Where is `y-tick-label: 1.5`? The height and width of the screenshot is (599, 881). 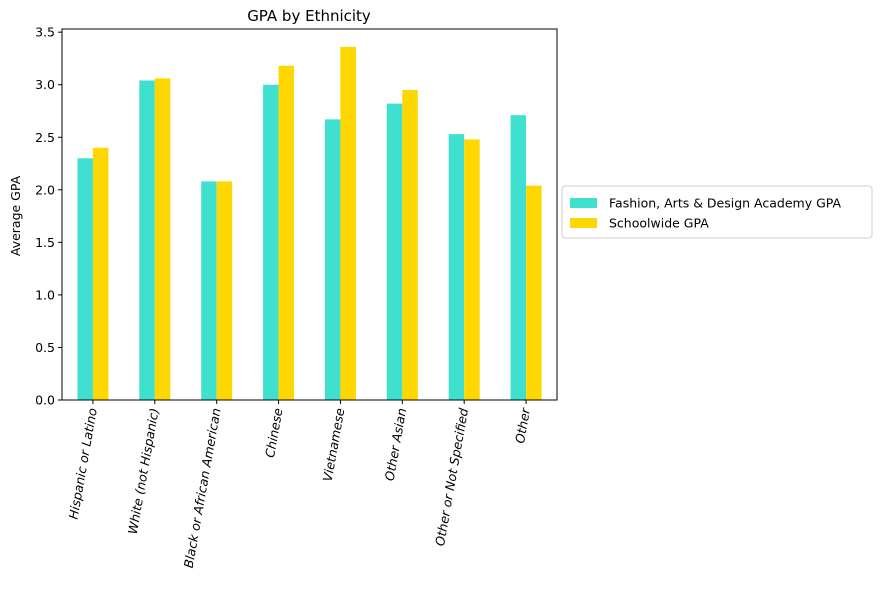
y-tick-label: 1.5 is located at coordinates (45, 242).